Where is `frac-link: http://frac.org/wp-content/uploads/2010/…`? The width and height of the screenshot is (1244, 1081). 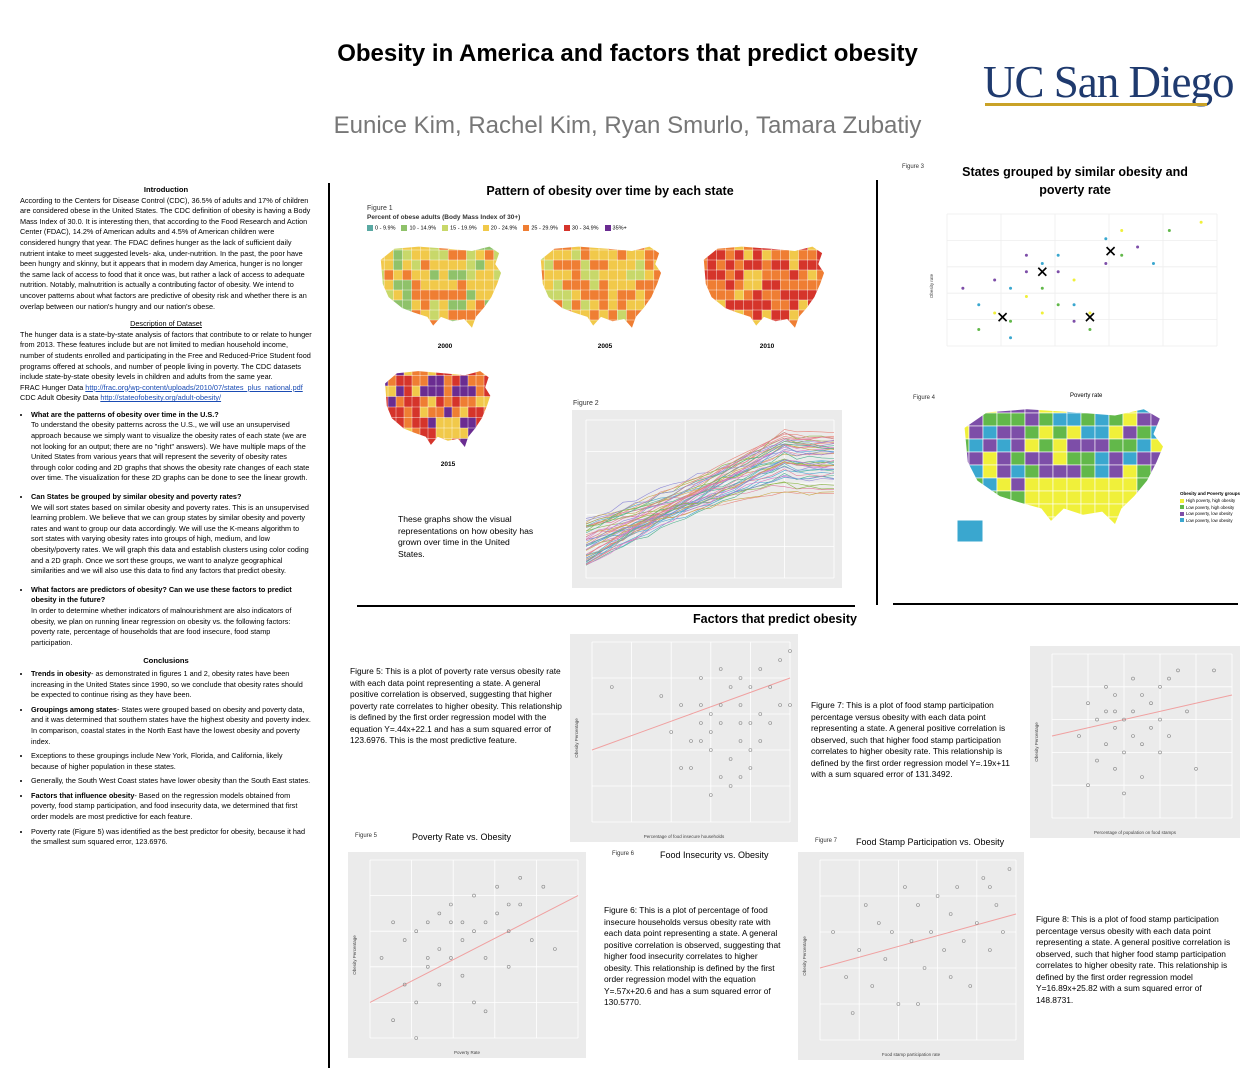 frac-link: http://frac.org/wp-content/uploads/2010/… is located at coordinates (194, 387).